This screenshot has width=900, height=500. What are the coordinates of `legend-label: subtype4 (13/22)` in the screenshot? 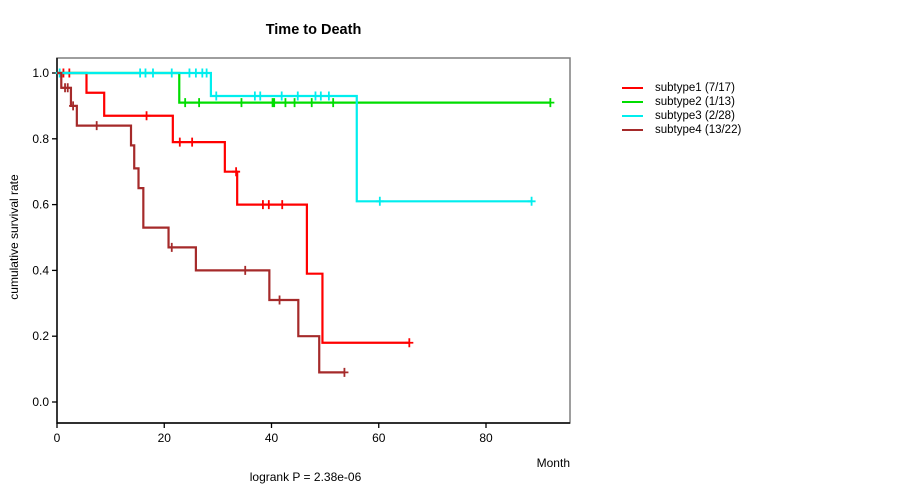 It's located at (698, 130).